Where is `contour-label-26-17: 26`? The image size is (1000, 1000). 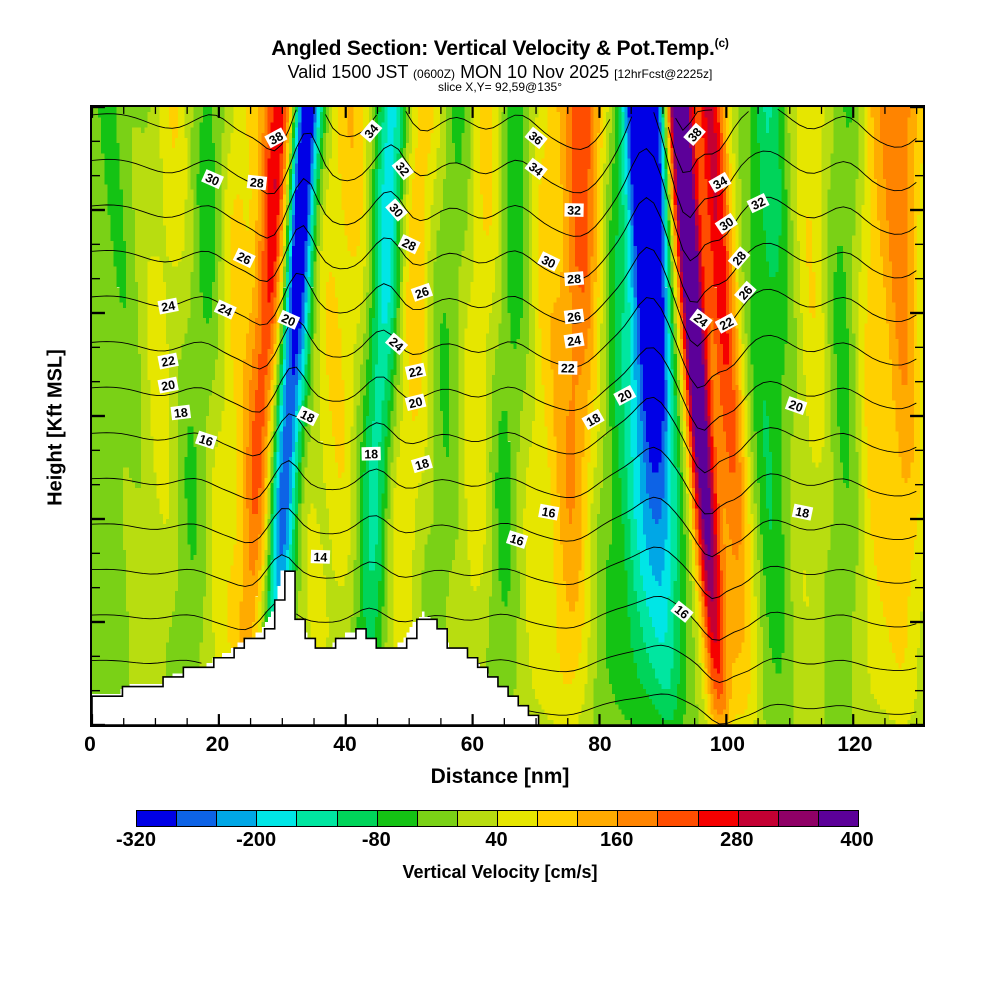
contour-label-26-17: 26 is located at coordinates (422, 292).